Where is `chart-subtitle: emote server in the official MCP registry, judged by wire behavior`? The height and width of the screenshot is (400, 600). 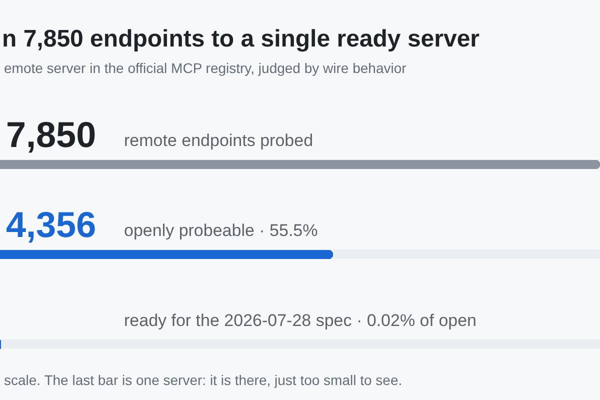
chart-subtitle: emote server in the official MCP registry, judged by wire behavior is located at coordinates (205, 68).